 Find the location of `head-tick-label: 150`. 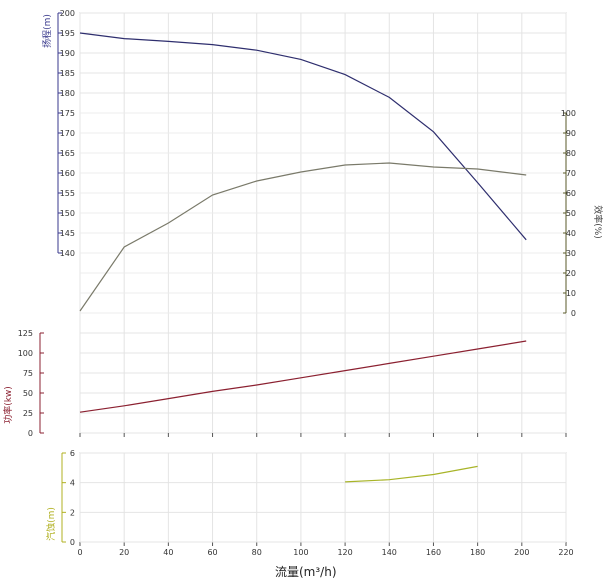

head-tick-label: 150 is located at coordinates (67, 213).